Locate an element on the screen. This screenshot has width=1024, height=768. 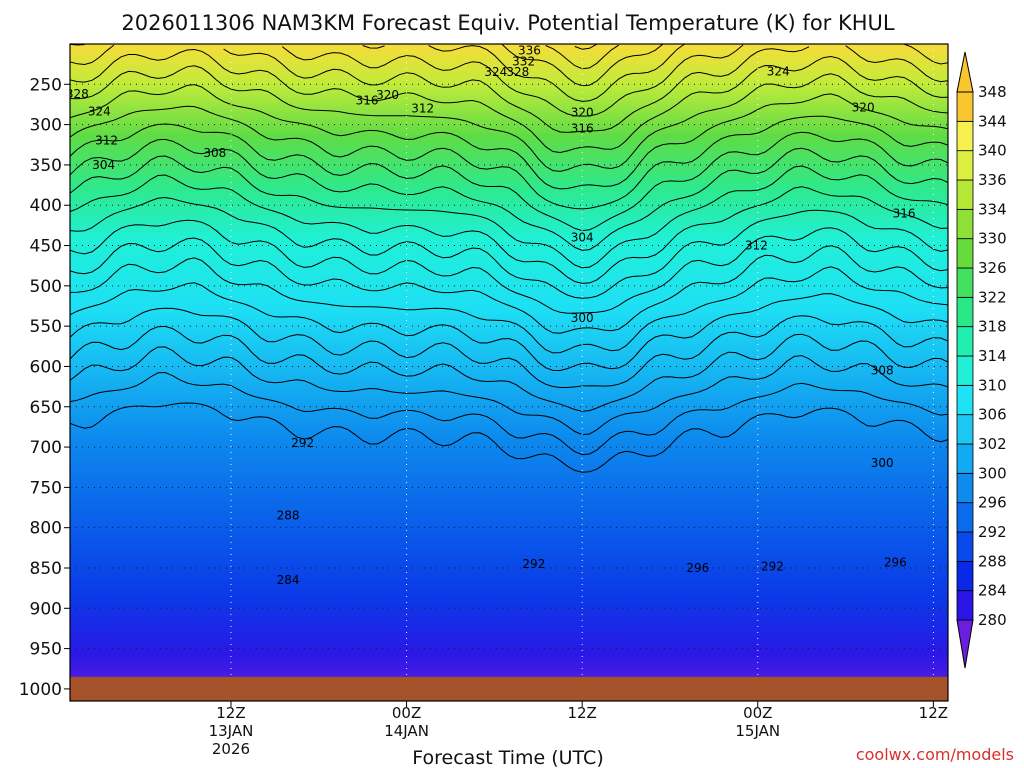
contour-label: 308 is located at coordinates (882, 370).